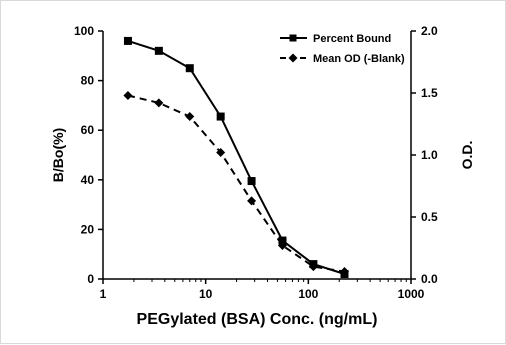 This screenshot has width=506, height=345. Describe the element at coordinates (429, 31) in the screenshot. I see `y-right-tick-label: 2.0` at that location.